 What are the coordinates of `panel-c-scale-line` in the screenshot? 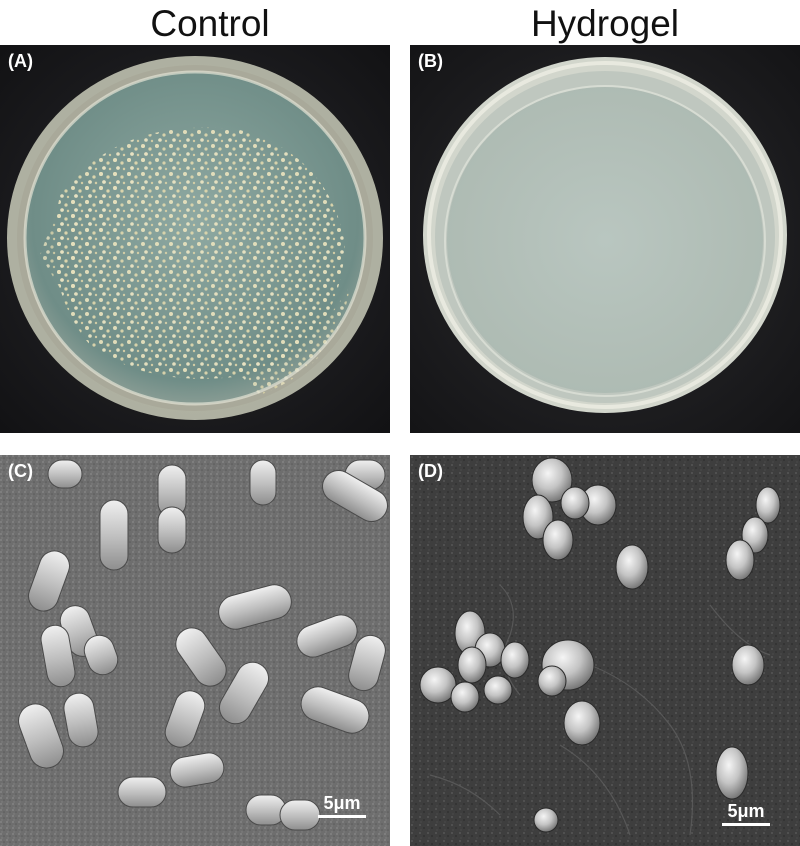 It's located at (342, 816).